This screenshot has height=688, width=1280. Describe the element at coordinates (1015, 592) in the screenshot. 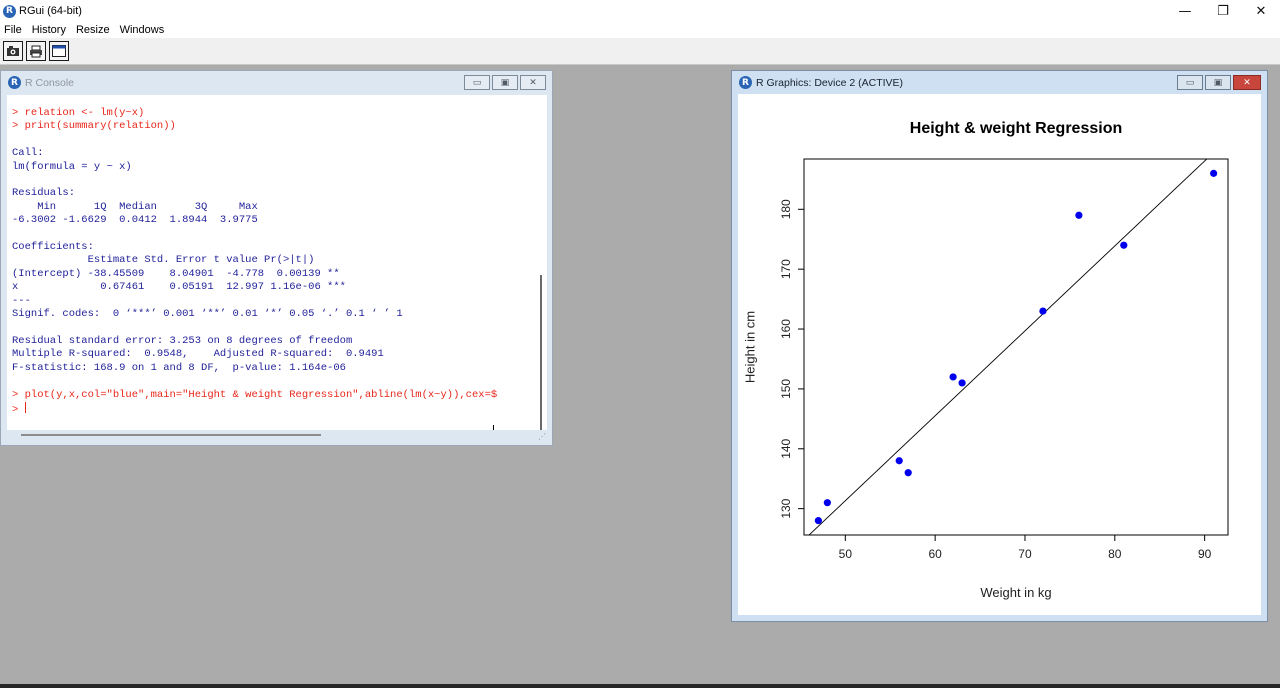

I see `x-axis-label: Weight in kg` at that location.